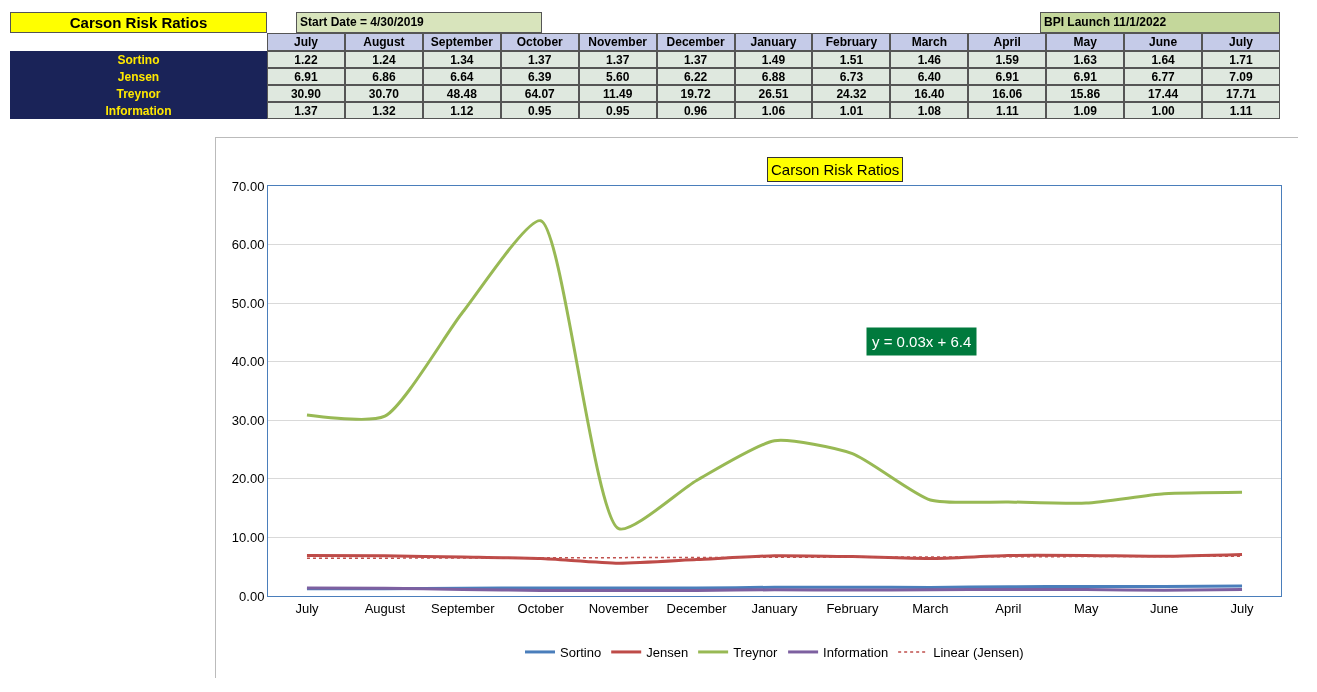 The width and height of the screenshot is (1317, 692). What do you see at coordinates (1163, 42) in the screenshot?
I see `category-label: June` at bounding box center [1163, 42].